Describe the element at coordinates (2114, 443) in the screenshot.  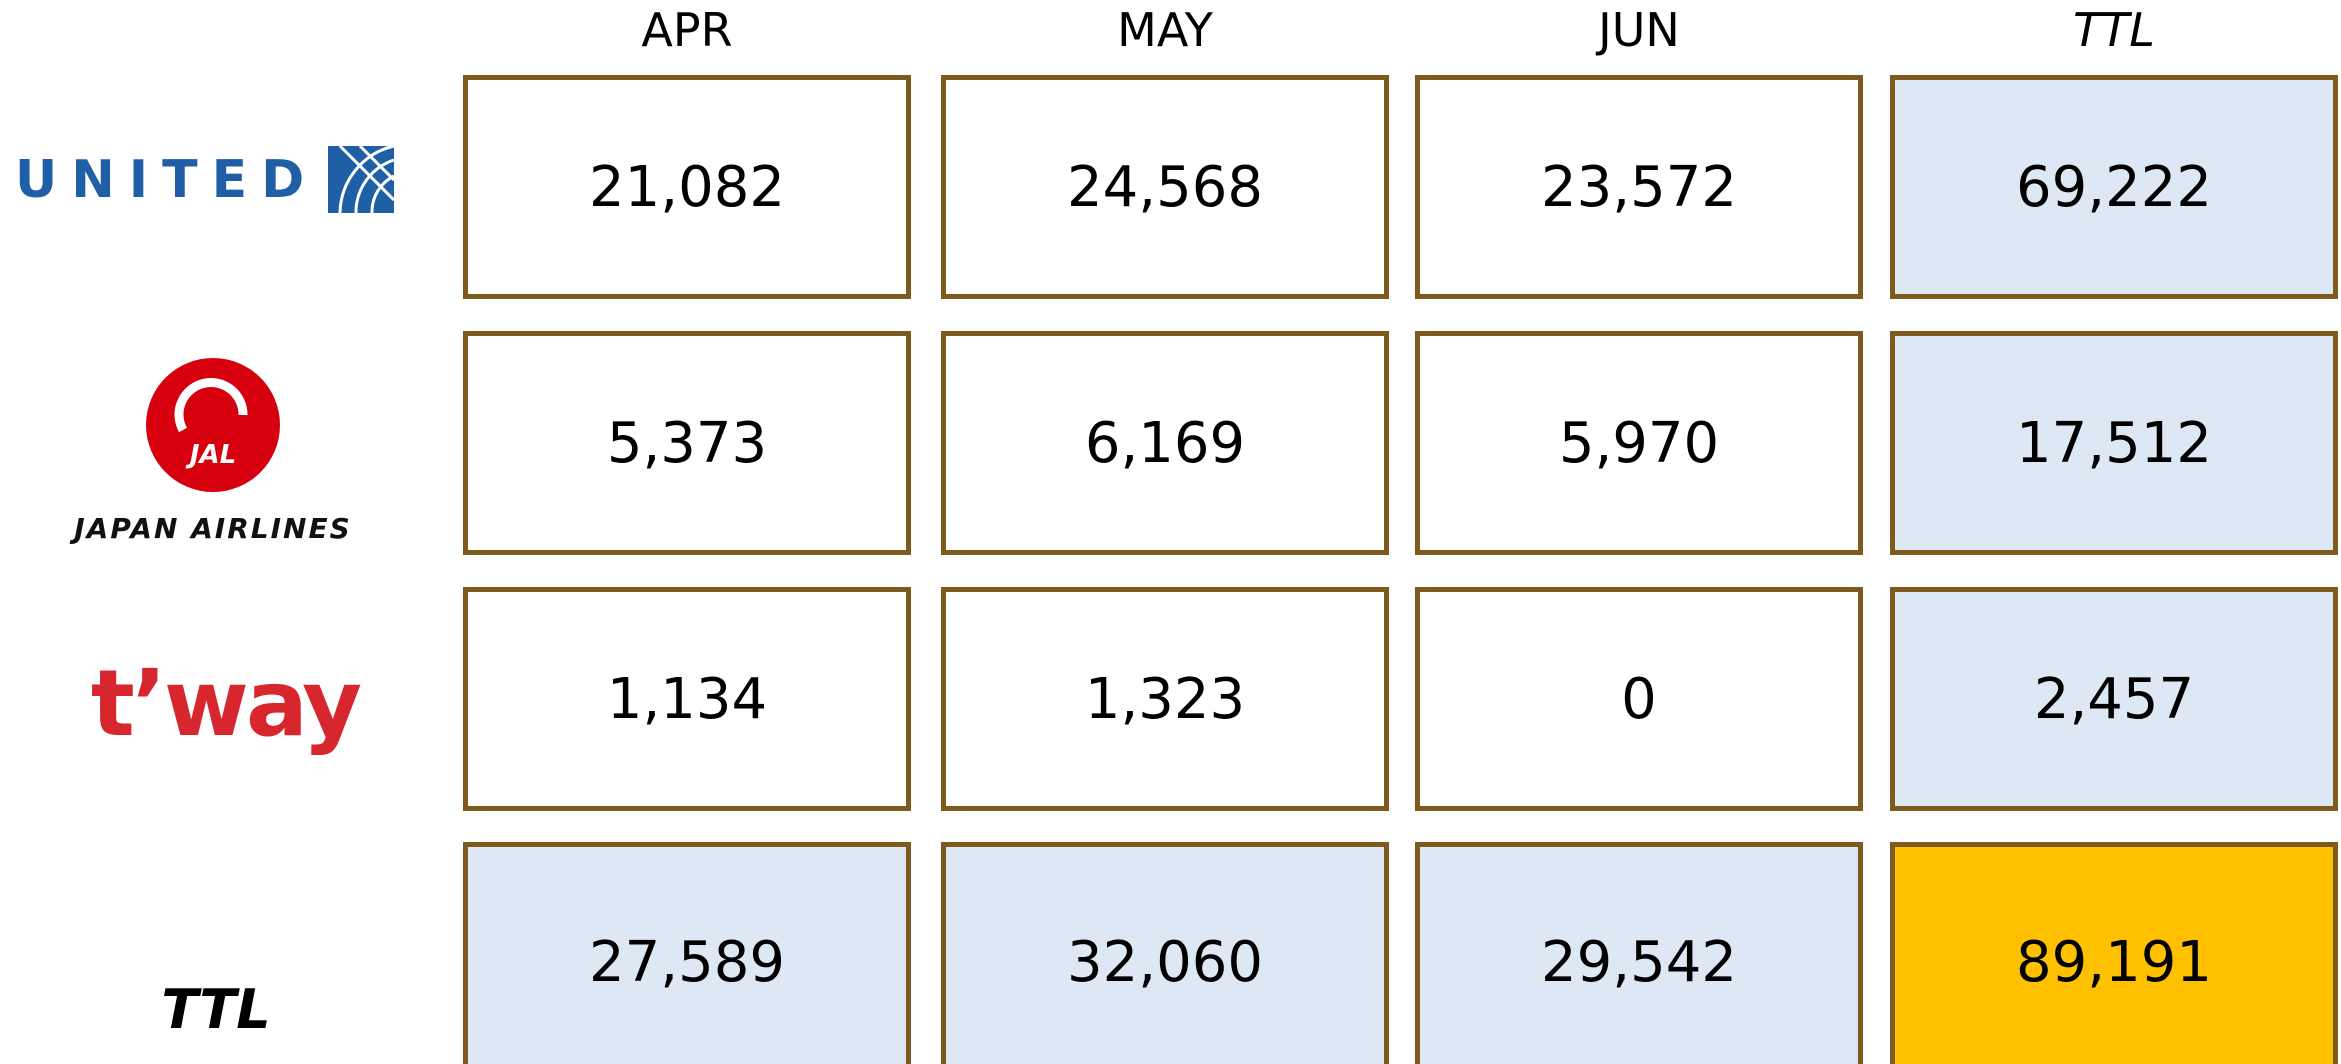
I see `value-cell: 17,512` at that location.